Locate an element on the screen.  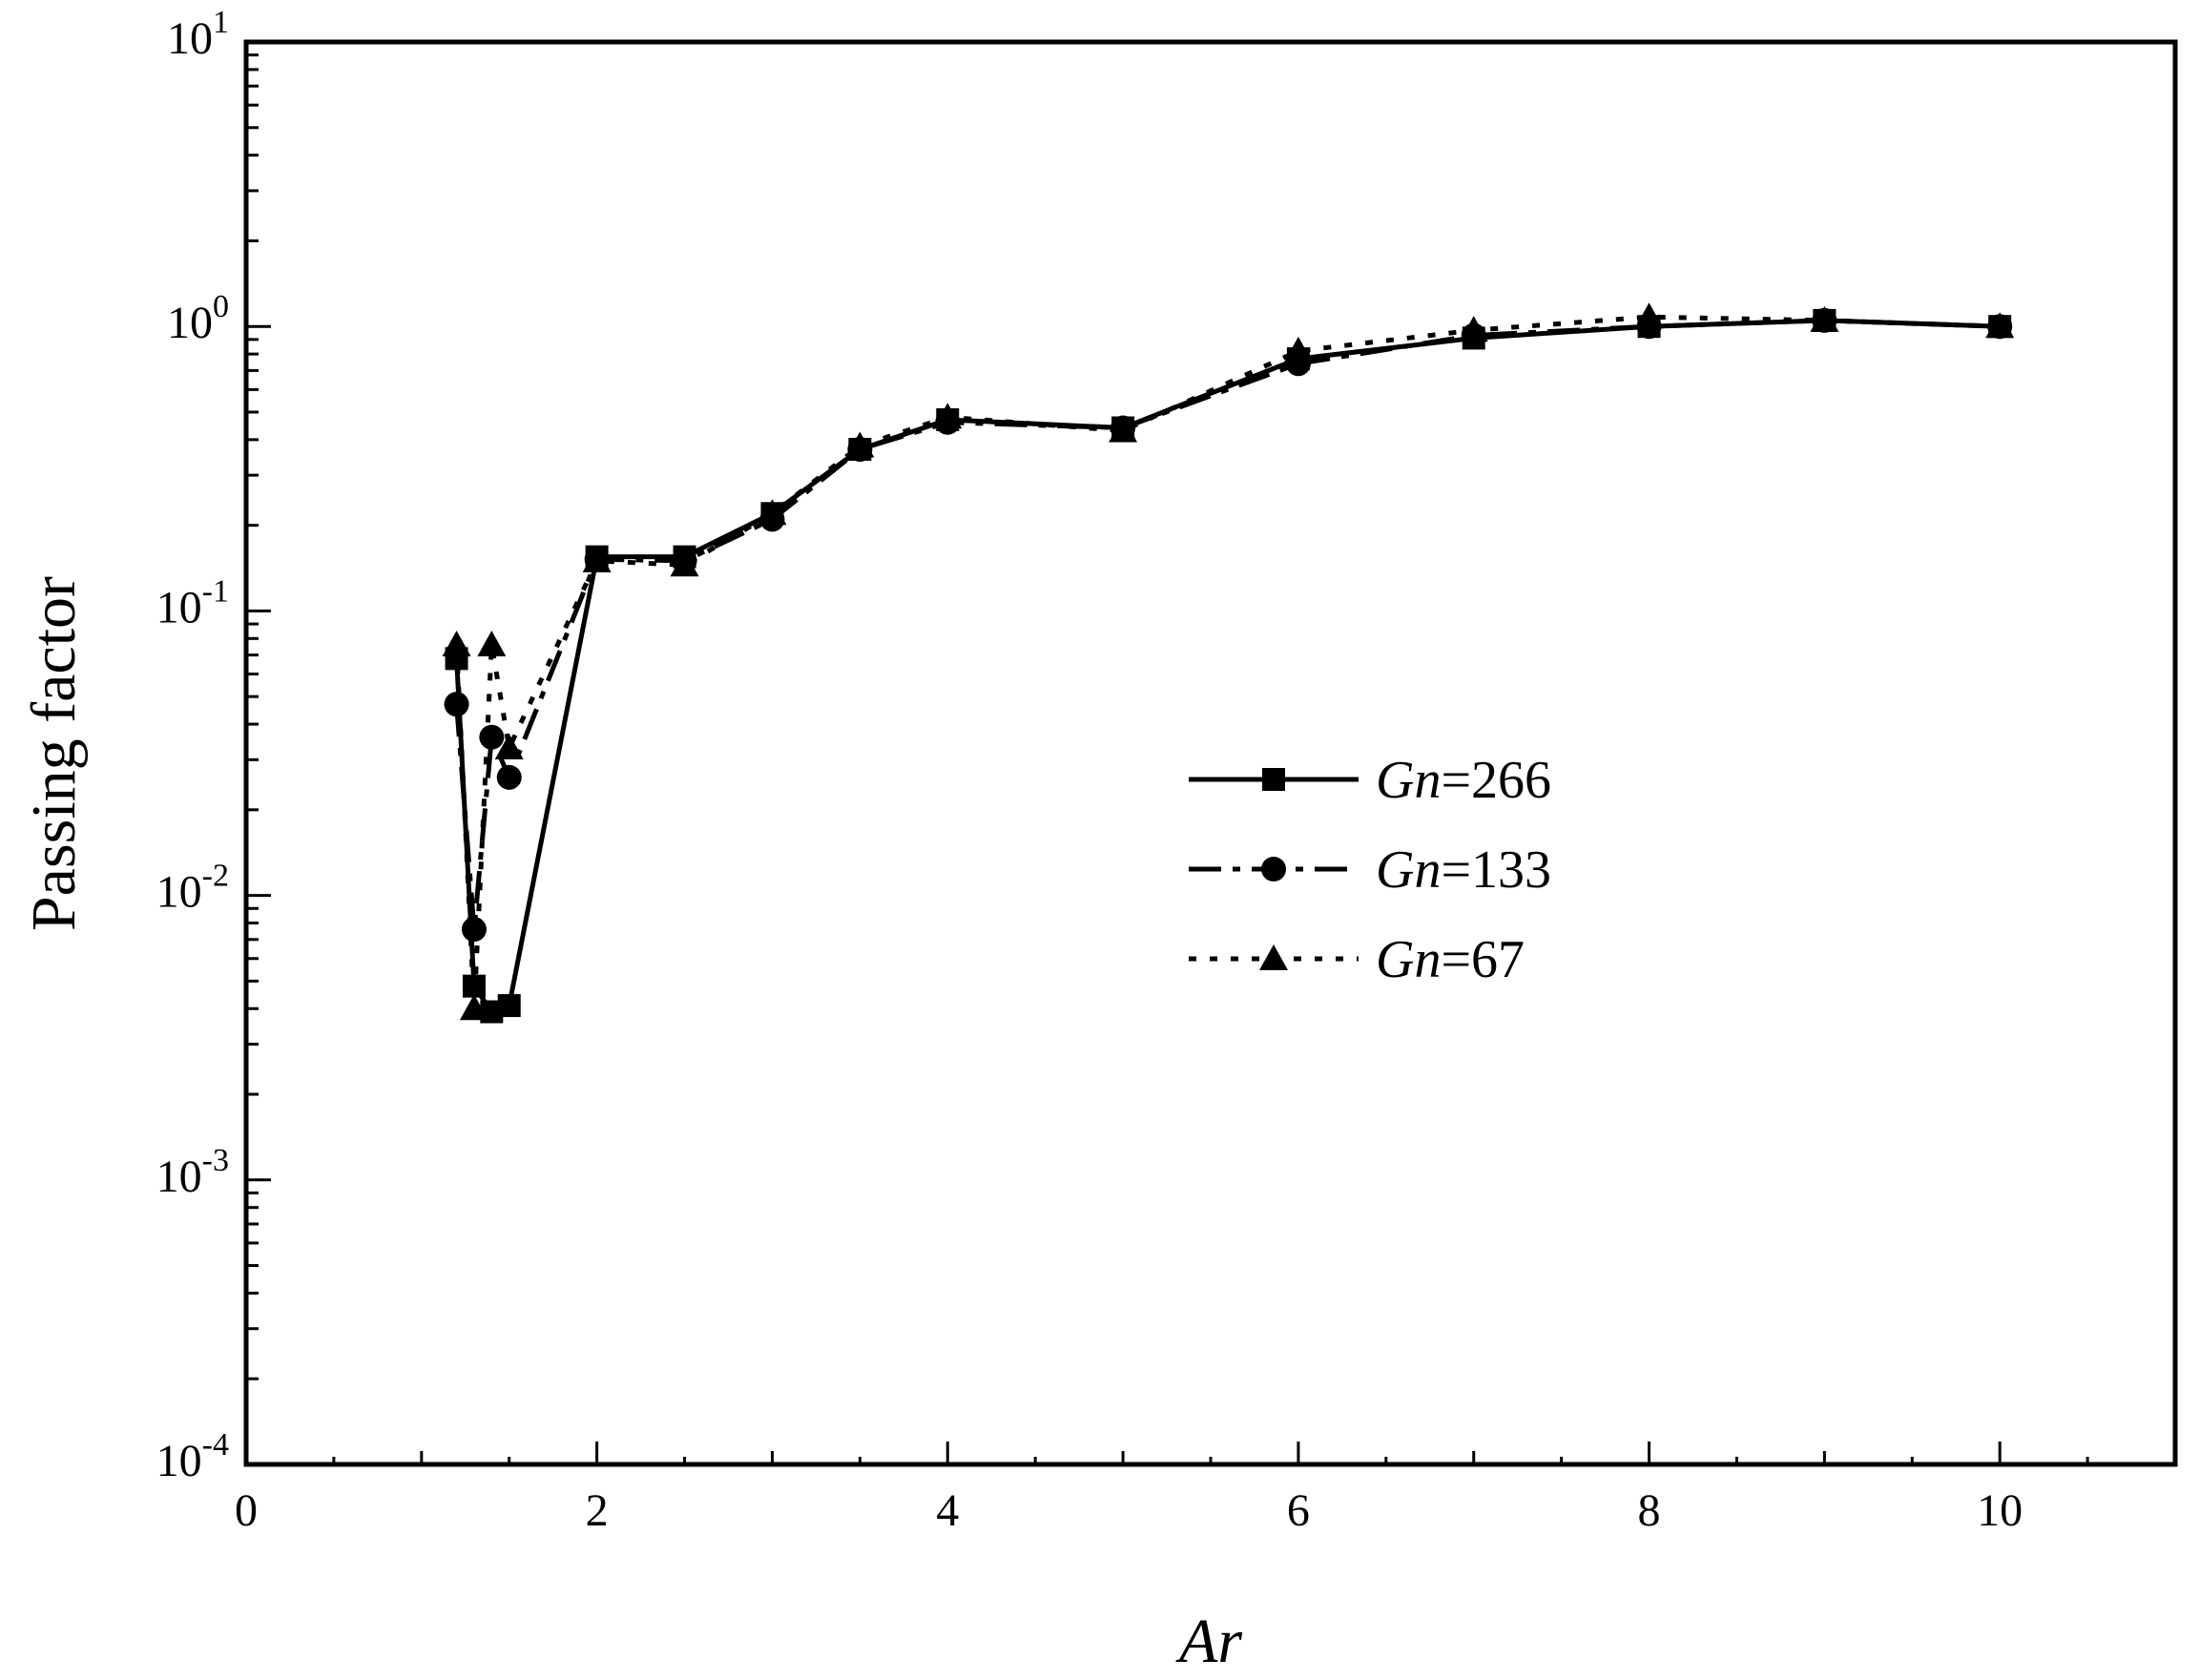
legend-label: Gn=133 is located at coordinates (1463, 870).